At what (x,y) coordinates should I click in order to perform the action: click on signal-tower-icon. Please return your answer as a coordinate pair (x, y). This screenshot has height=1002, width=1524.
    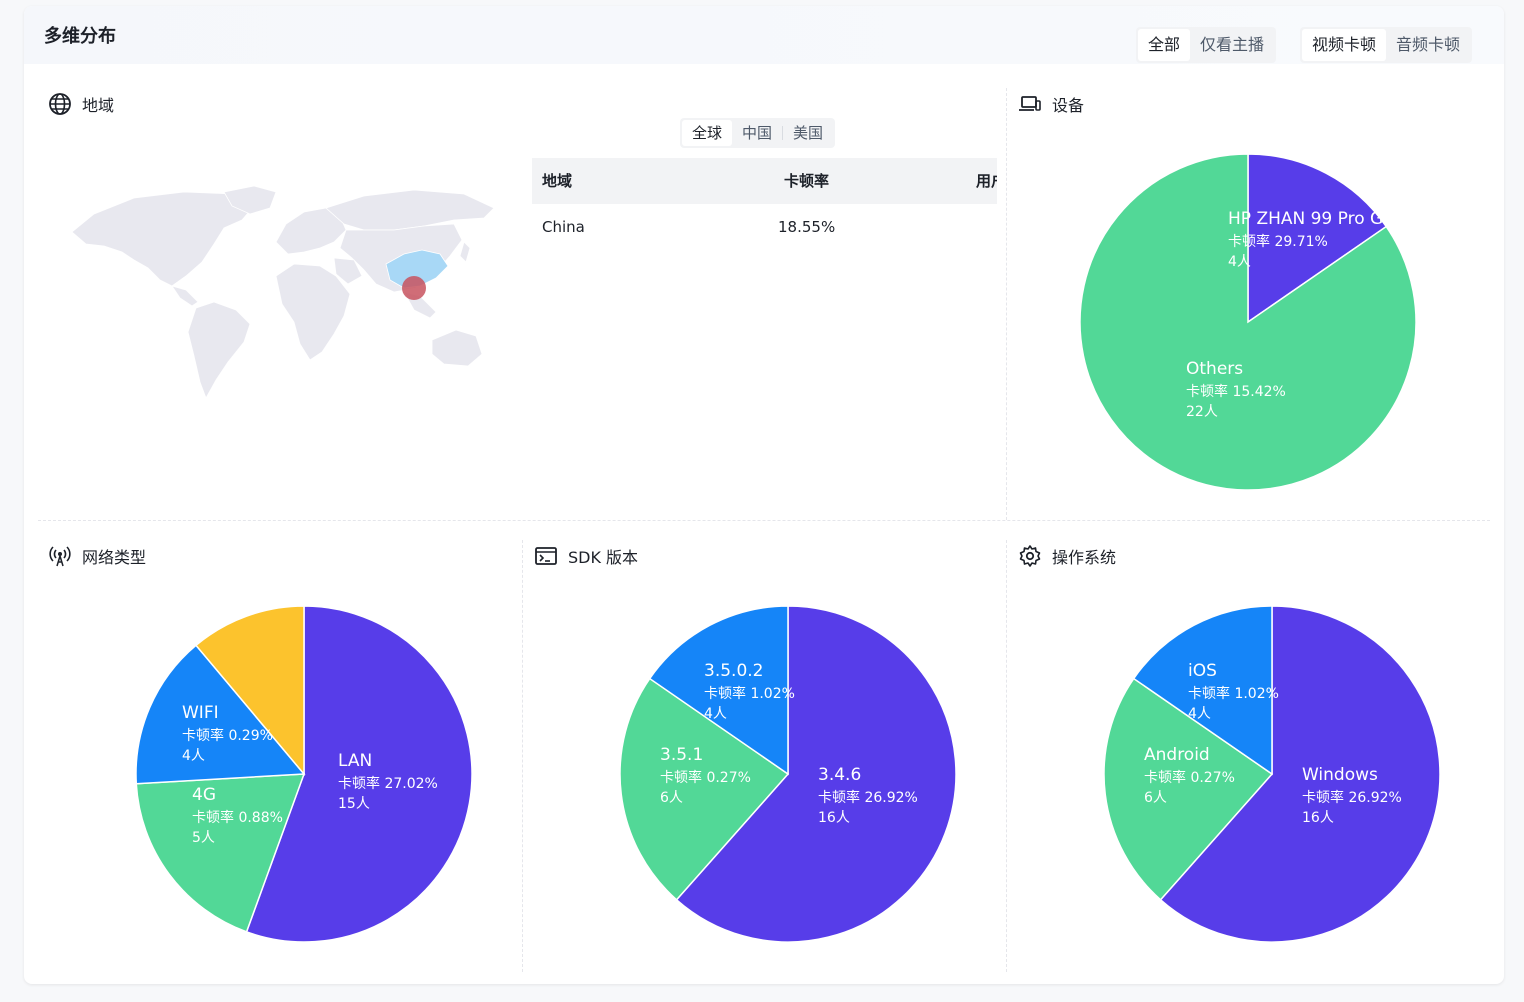
    Looking at the image, I should click on (60, 556).